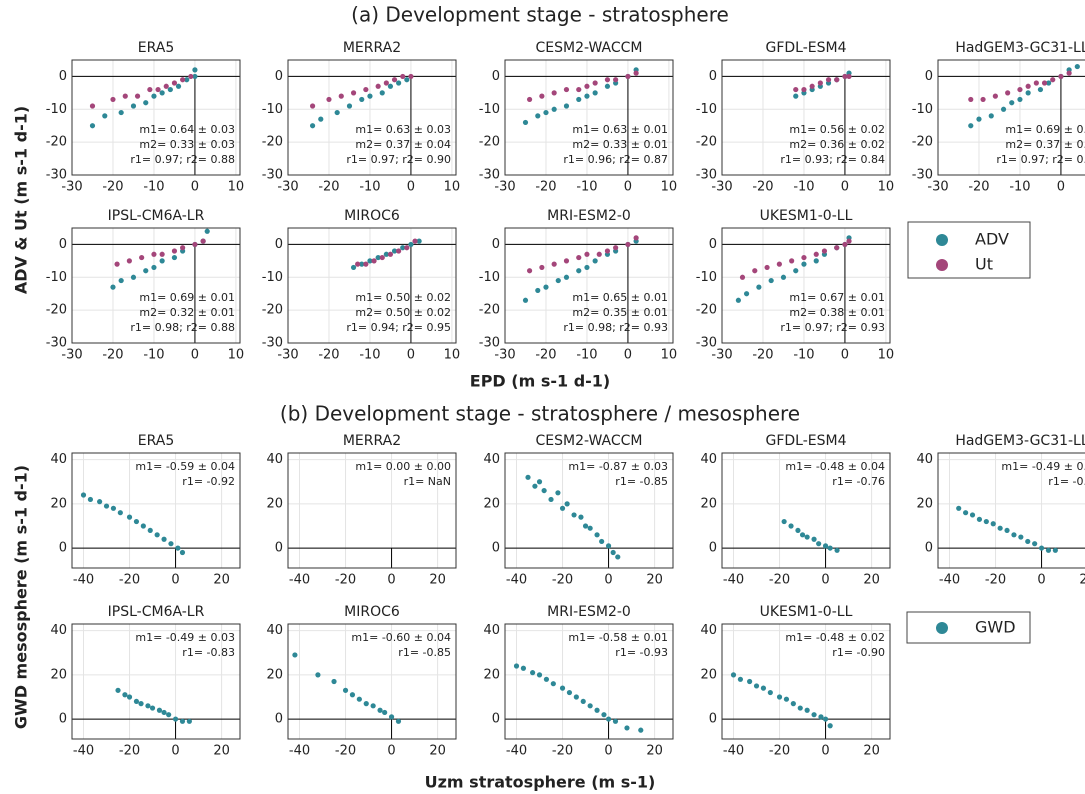 The width and height of the screenshot is (1085, 794). Describe the element at coordinates (995, 627) in the screenshot. I see `legend-label: GWD` at that location.